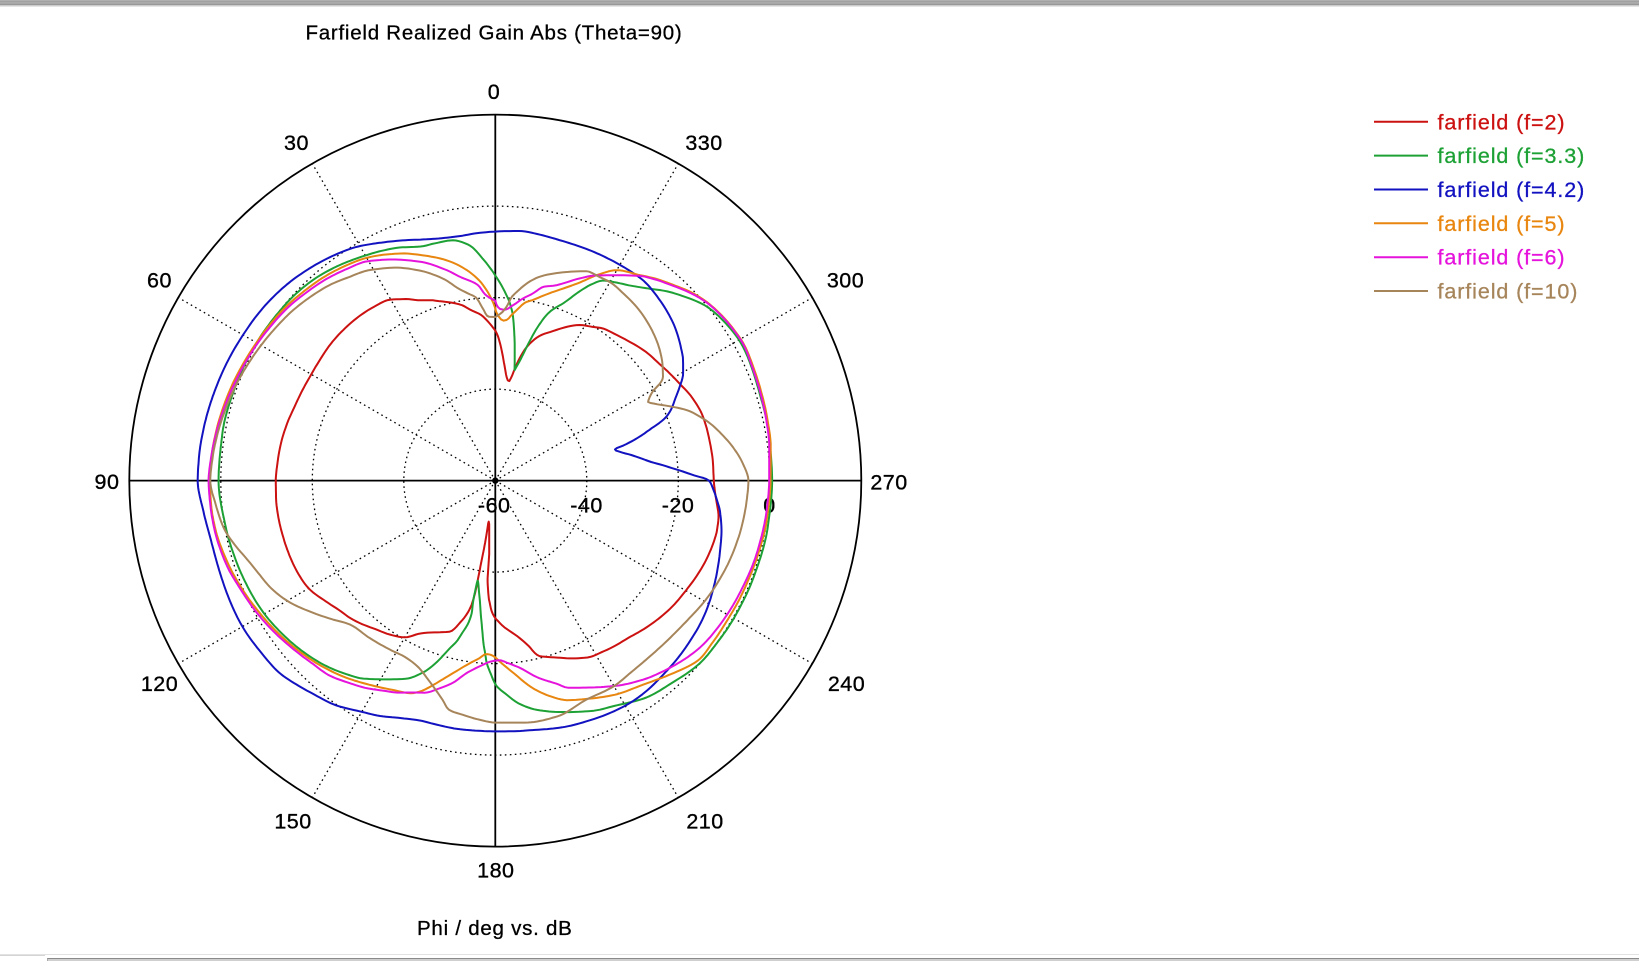 Image resolution: width=1639 pixels, height=961 pixels. What do you see at coordinates (159, 280) in the screenshot?
I see `svg-text: 60` at bounding box center [159, 280].